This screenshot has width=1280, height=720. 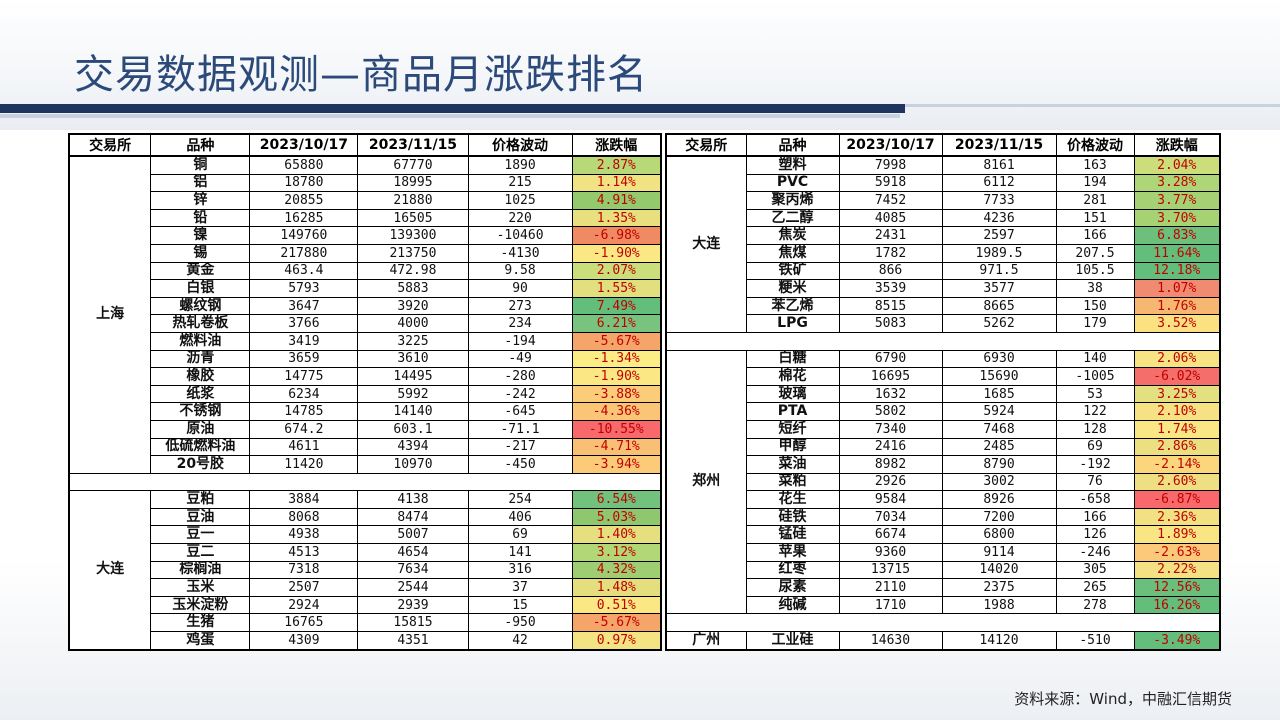 I want to click on price-change-cell: 207.5, so click(x=1095, y=253).